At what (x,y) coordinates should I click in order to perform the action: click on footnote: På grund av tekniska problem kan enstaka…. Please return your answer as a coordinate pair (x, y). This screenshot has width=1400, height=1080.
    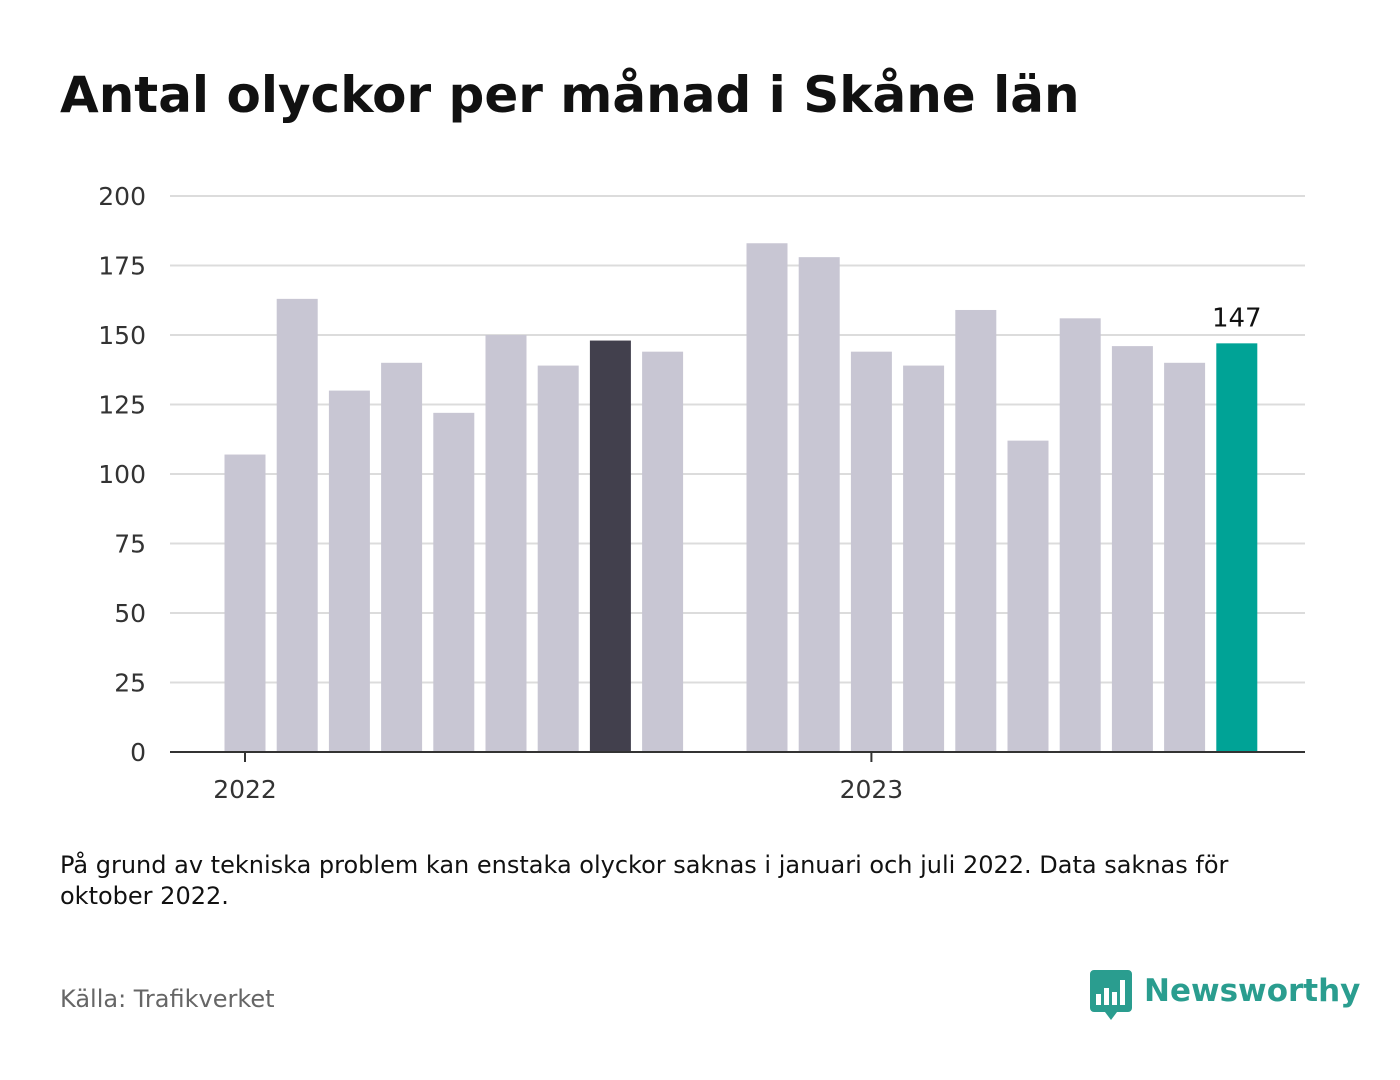
    Looking at the image, I should click on (644, 880).